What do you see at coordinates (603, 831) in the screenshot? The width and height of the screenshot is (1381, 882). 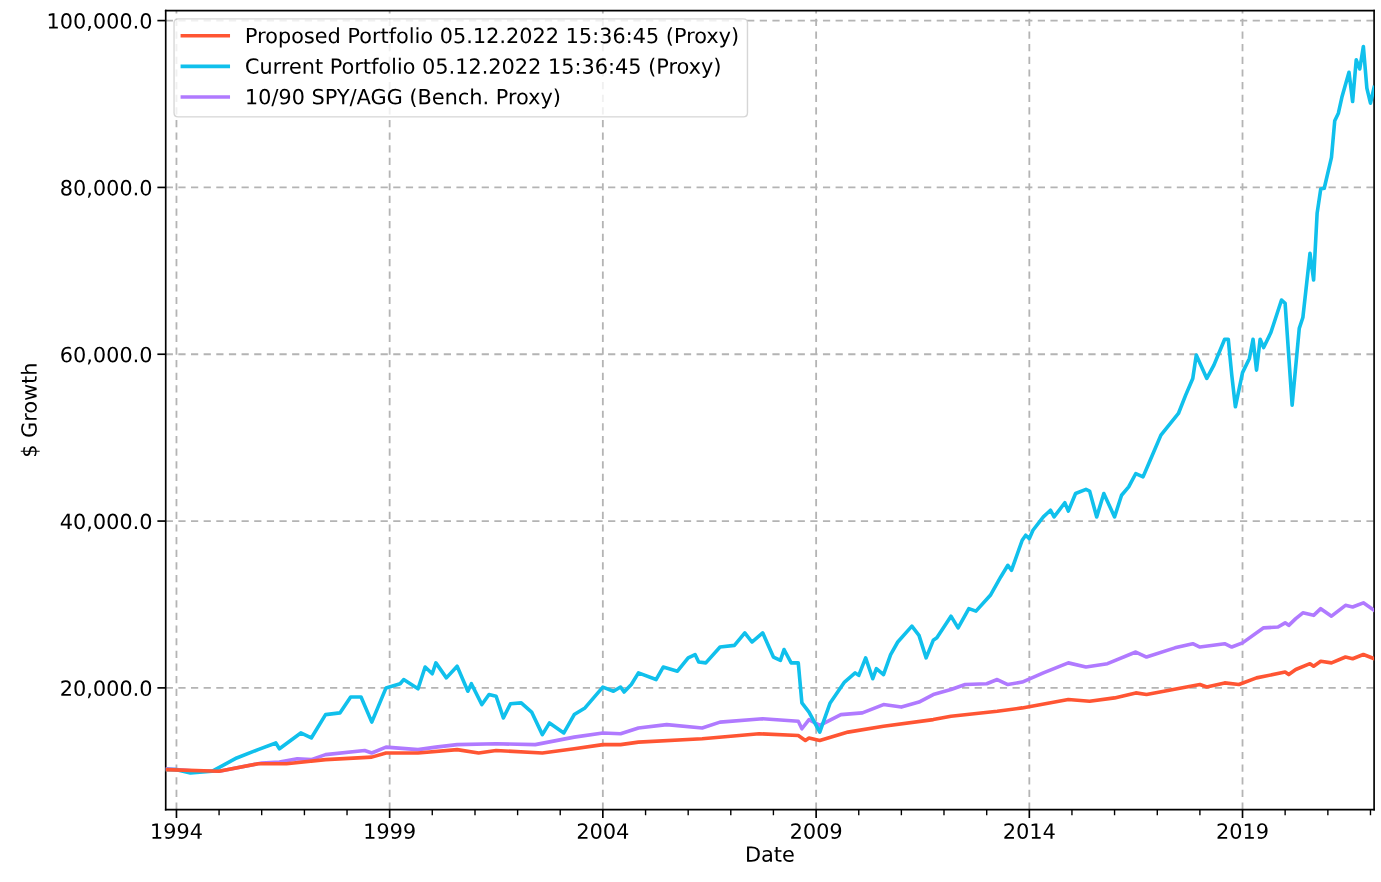 I see `x-tick-label: 2004` at bounding box center [603, 831].